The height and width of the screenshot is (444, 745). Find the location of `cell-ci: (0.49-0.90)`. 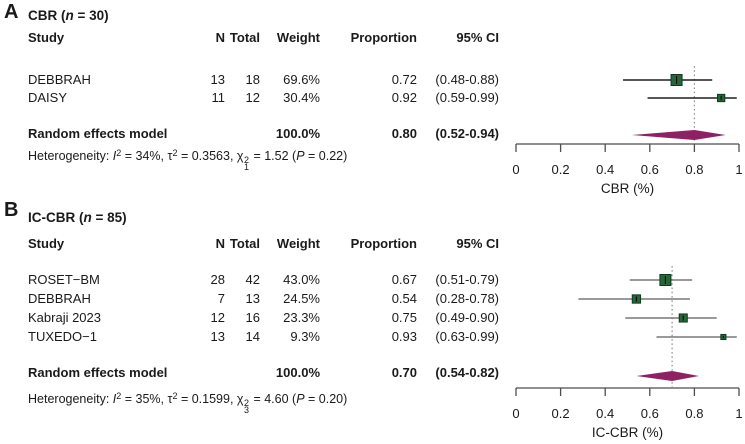

cell-ci: (0.49-0.90) is located at coordinates (467, 317).